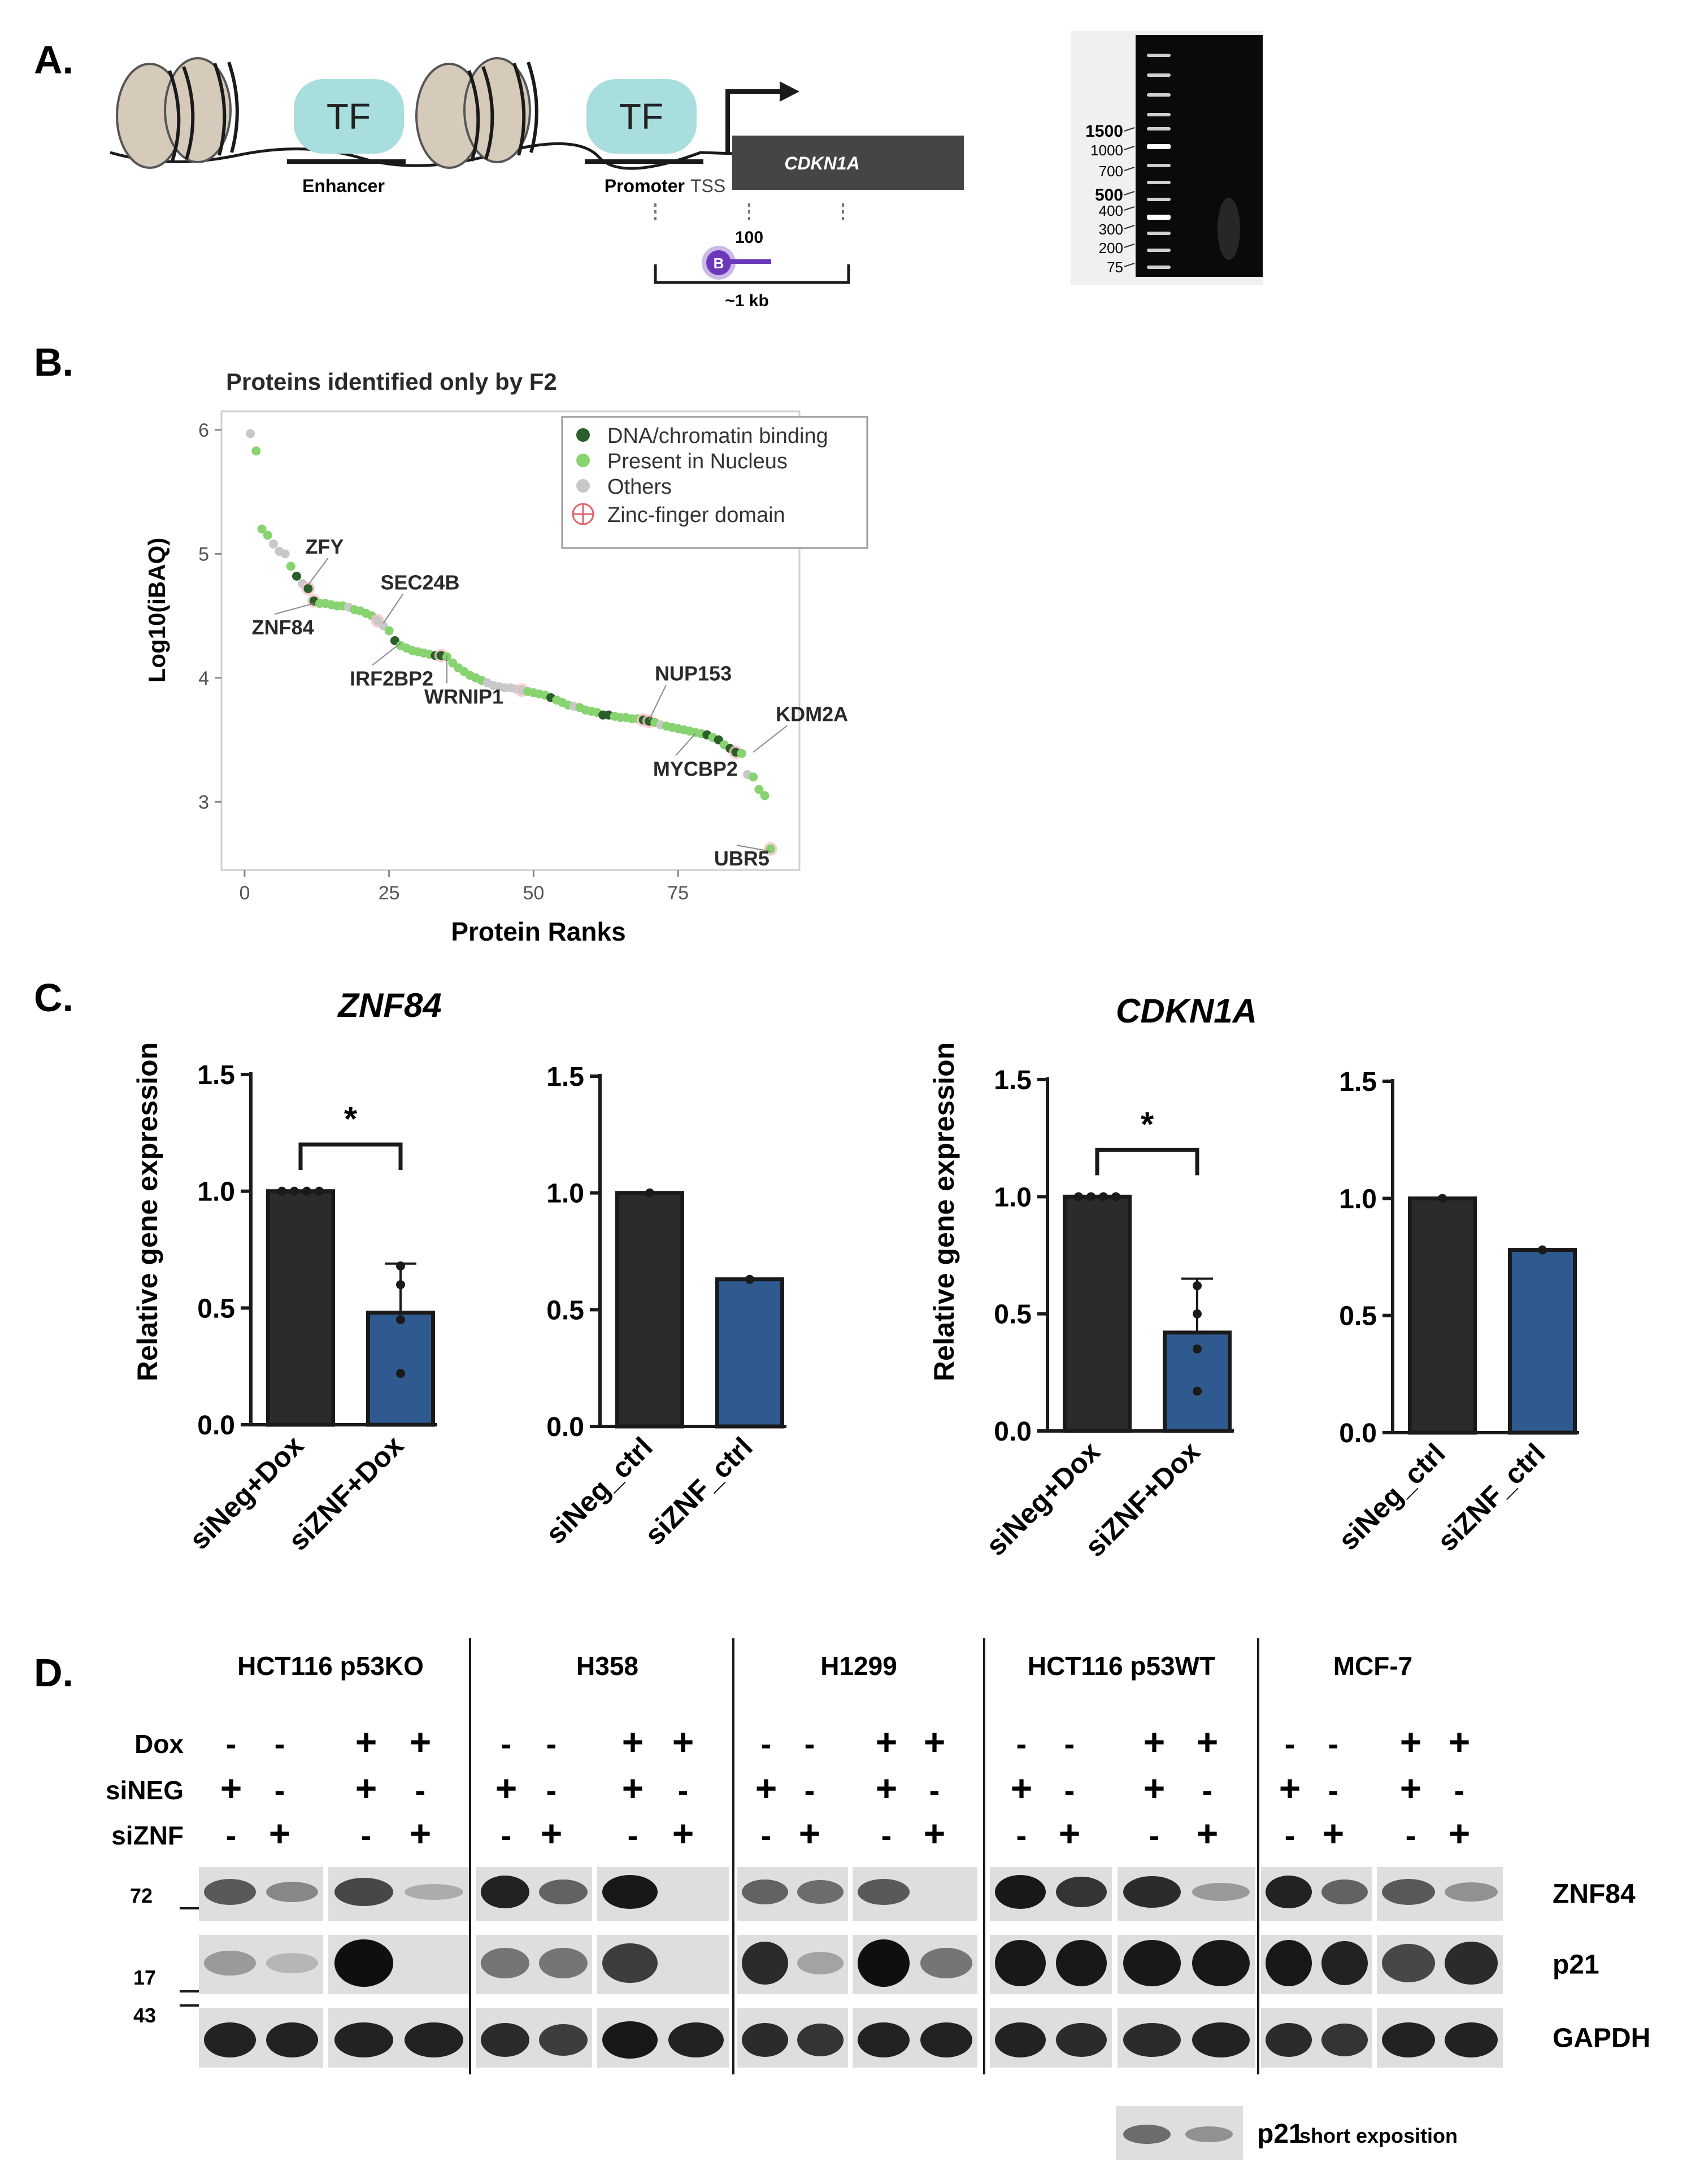 The width and height of the screenshot is (1700, 2184). Describe the element at coordinates (216, 1426) in the screenshot. I see `y-tick-label: 0.0` at that location.